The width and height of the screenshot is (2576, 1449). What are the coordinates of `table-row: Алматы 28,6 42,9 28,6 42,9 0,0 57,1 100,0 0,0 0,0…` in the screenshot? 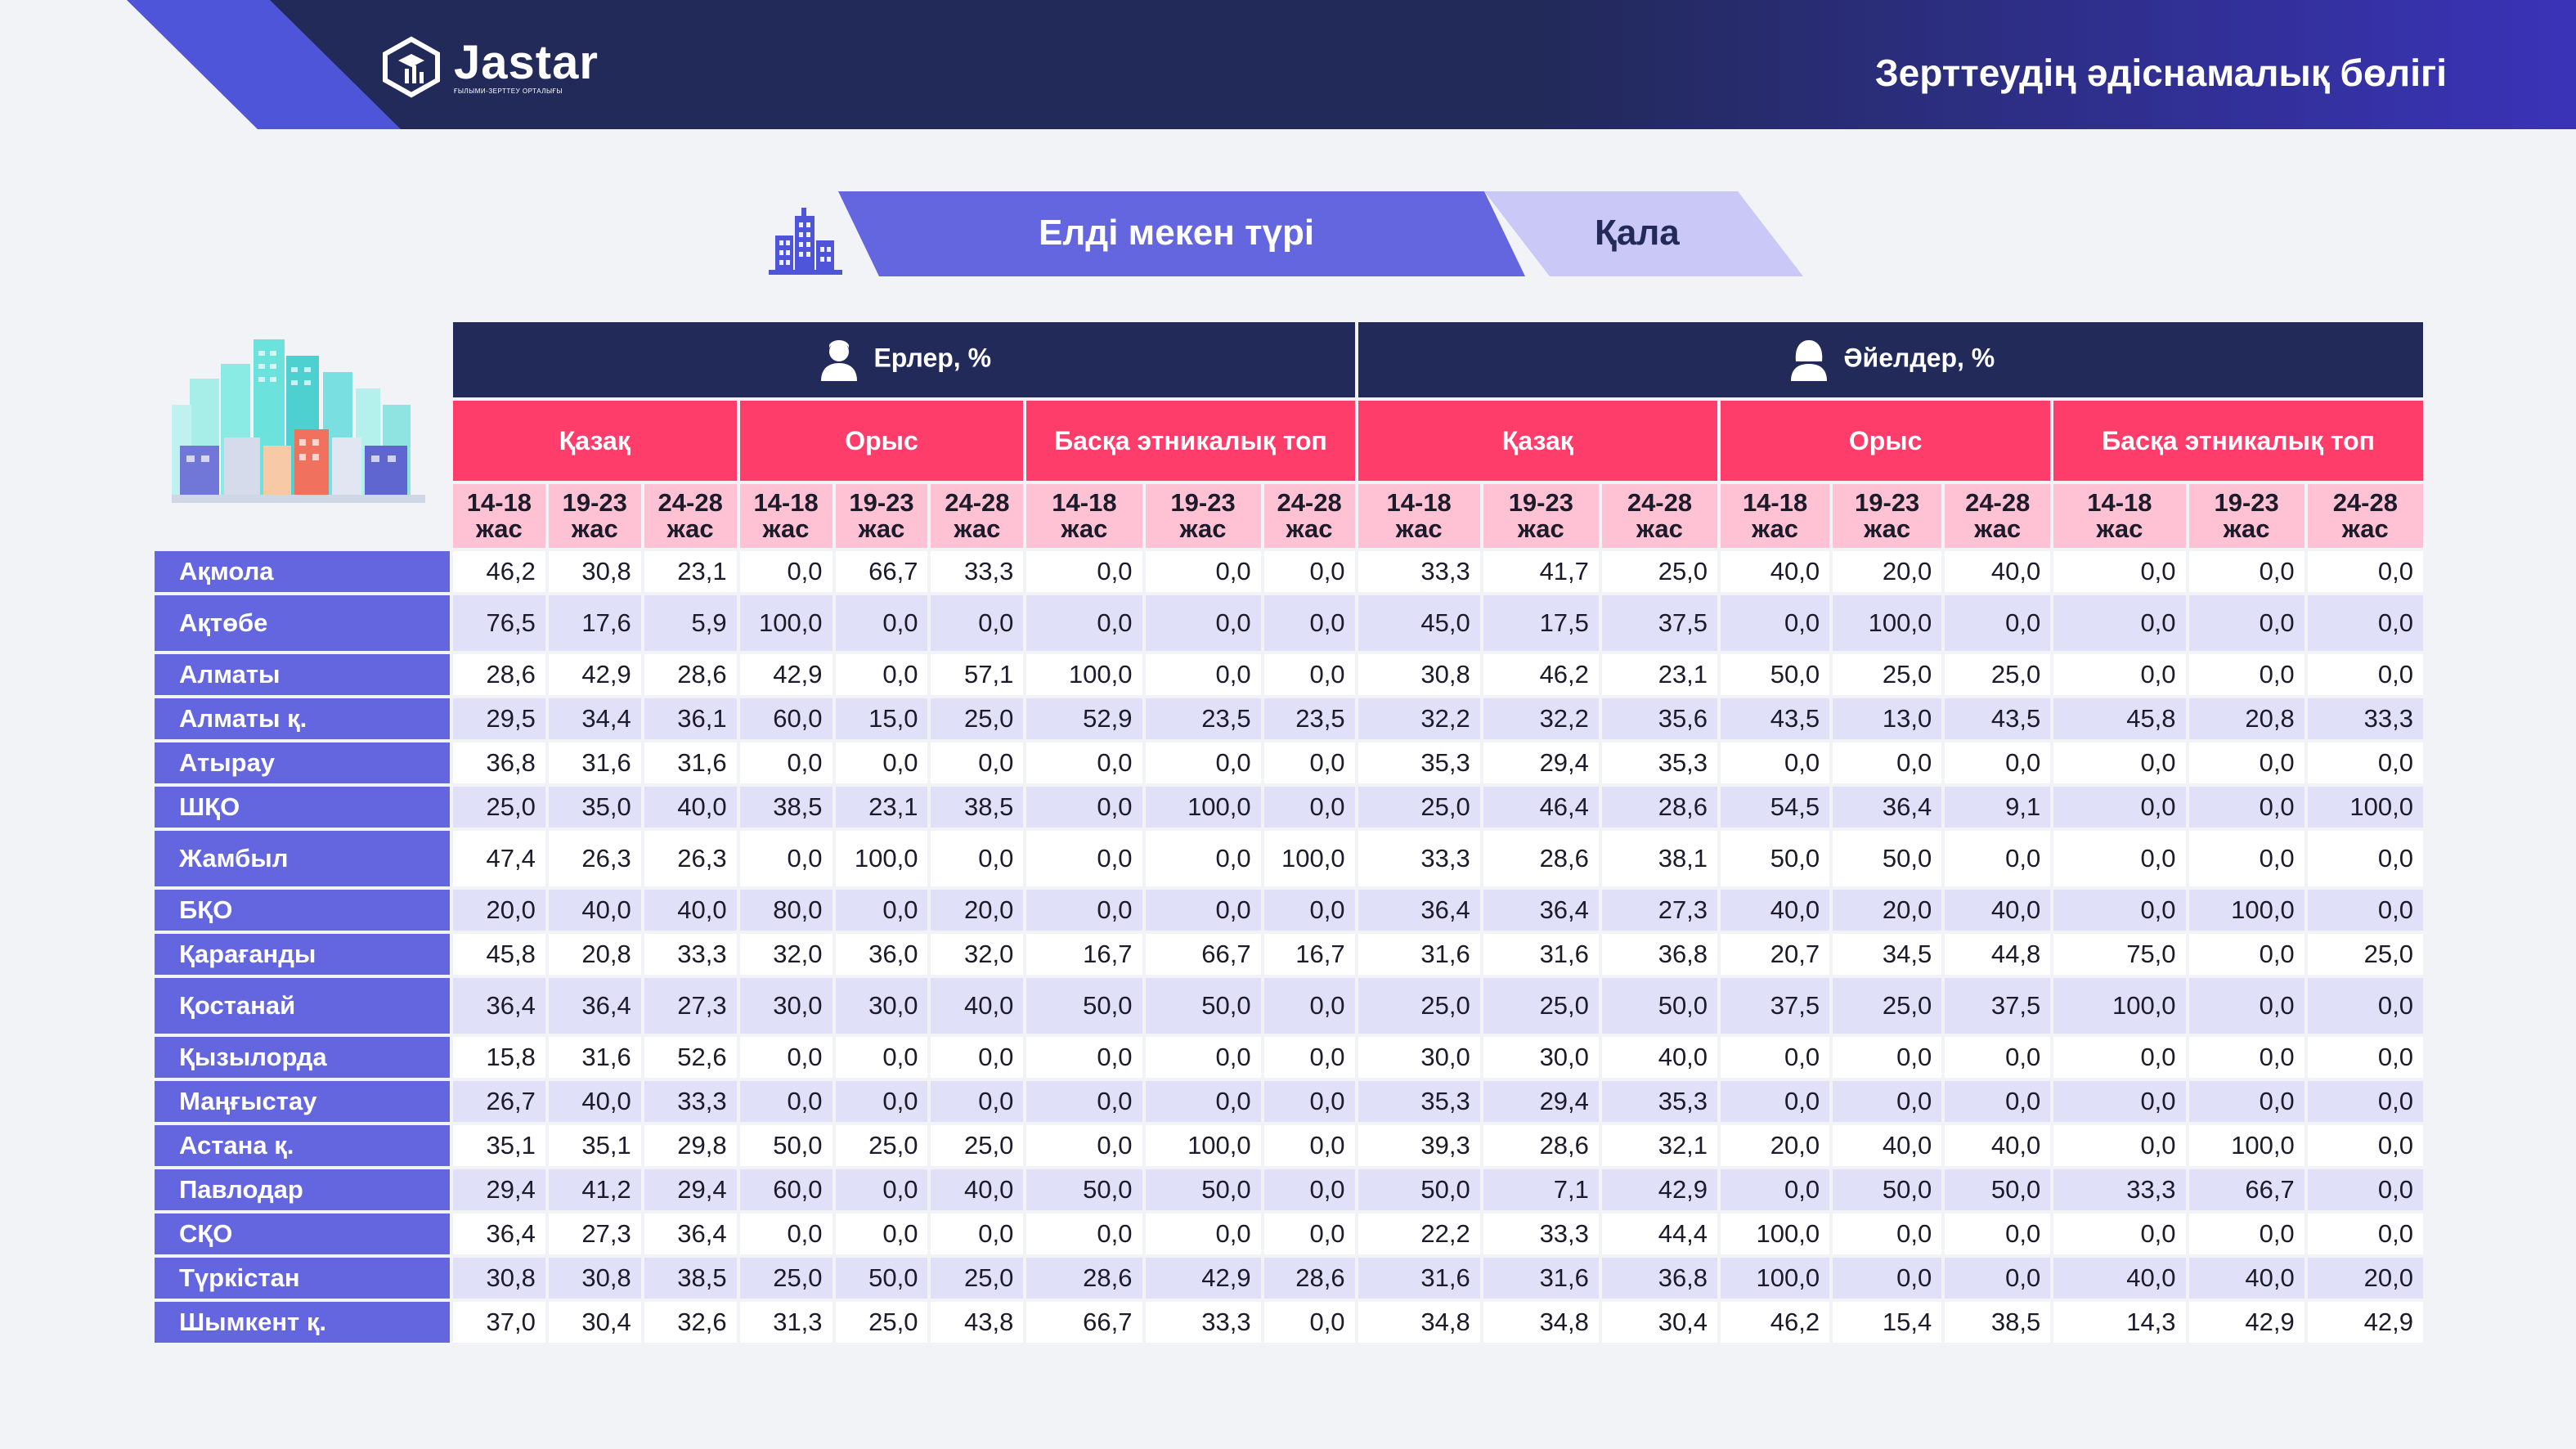 It's located at (1289, 674).